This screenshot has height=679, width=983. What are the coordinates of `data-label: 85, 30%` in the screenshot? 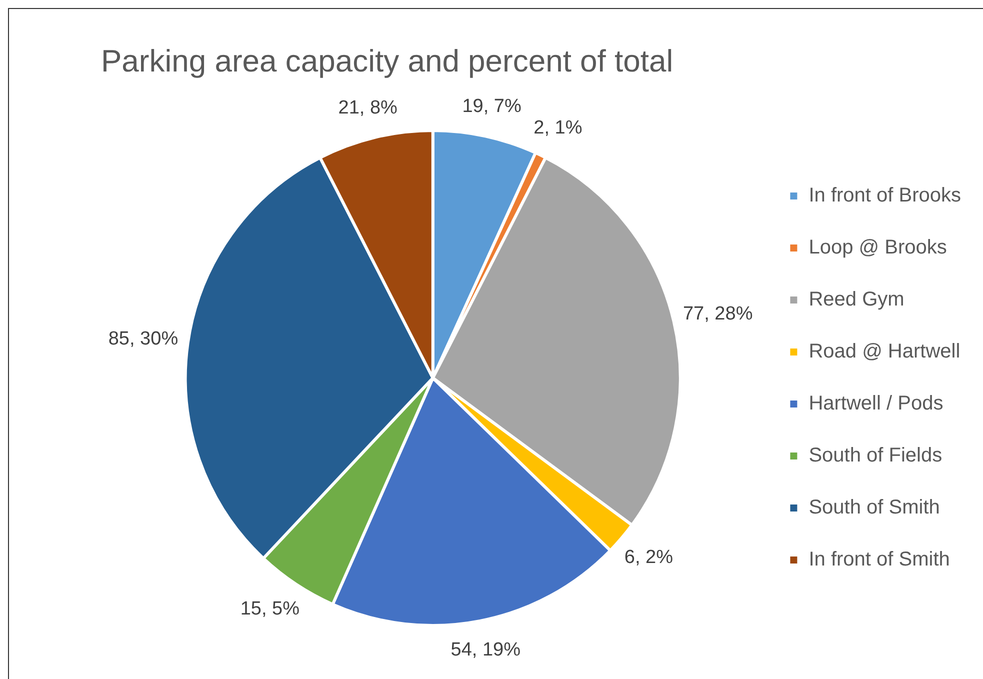 It's located at (143, 339).